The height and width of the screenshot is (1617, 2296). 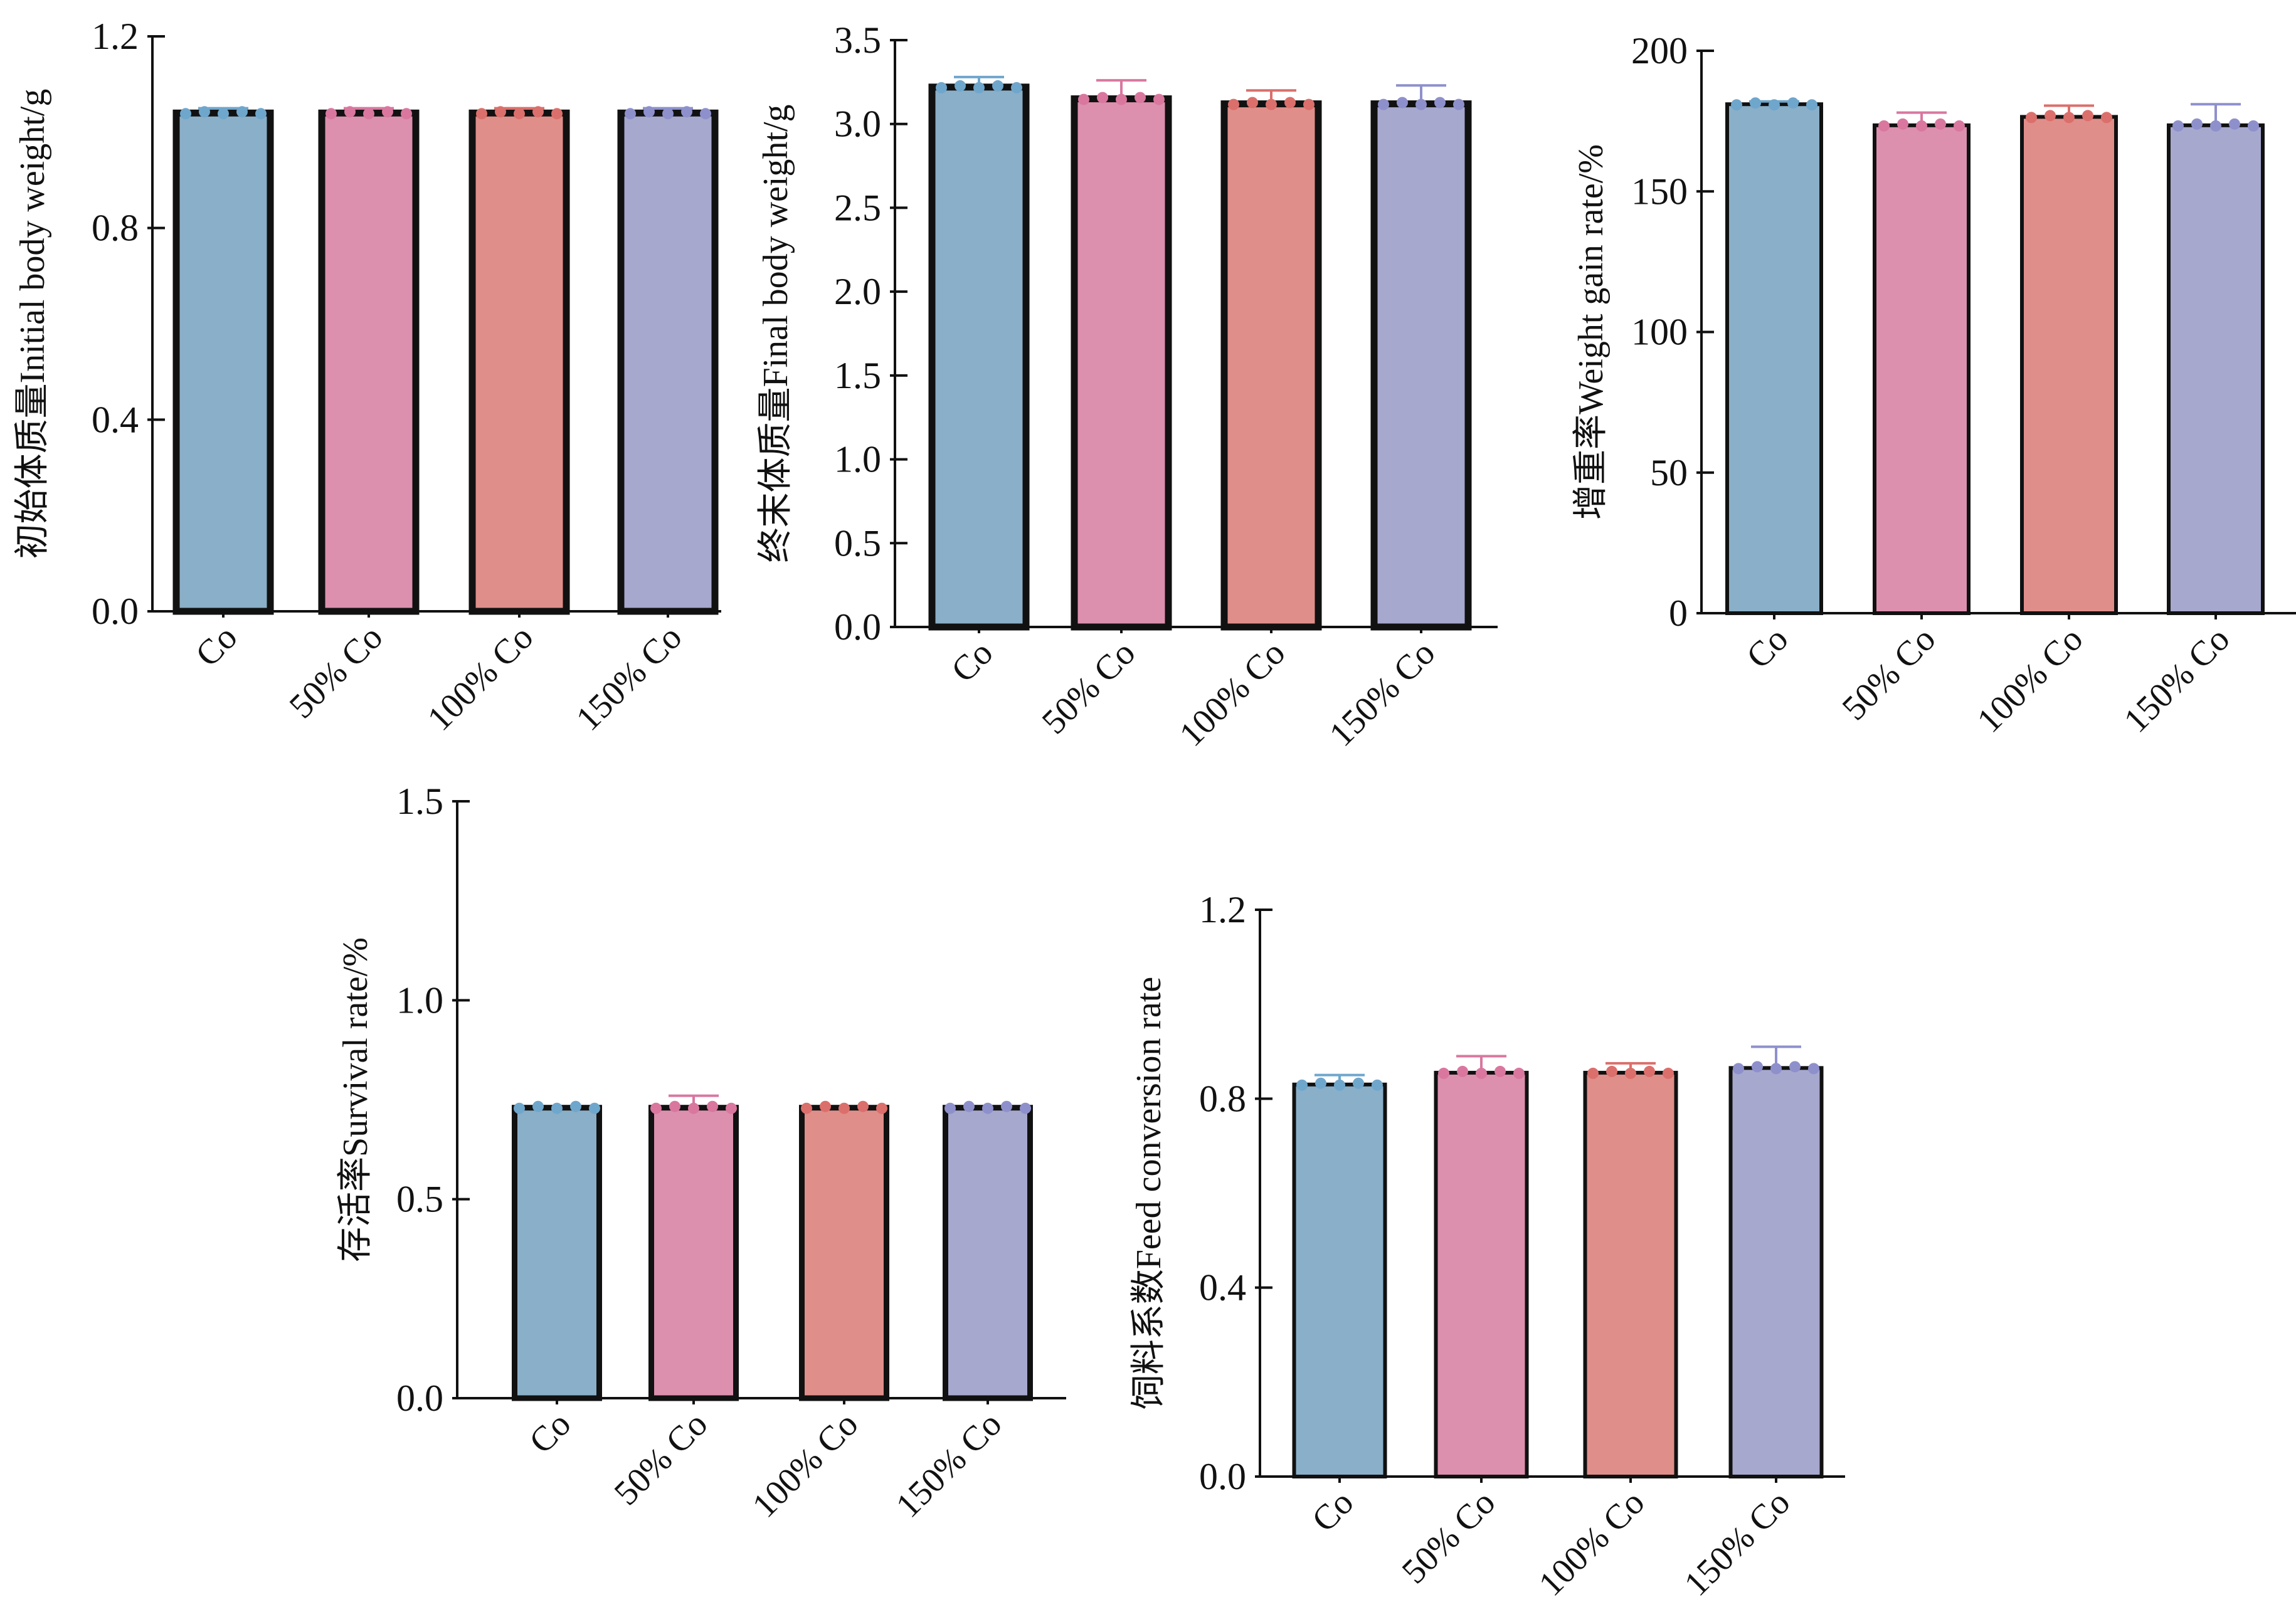 What do you see at coordinates (1678, 613) in the screenshot?
I see `y-tick-label: 0` at bounding box center [1678, 613].